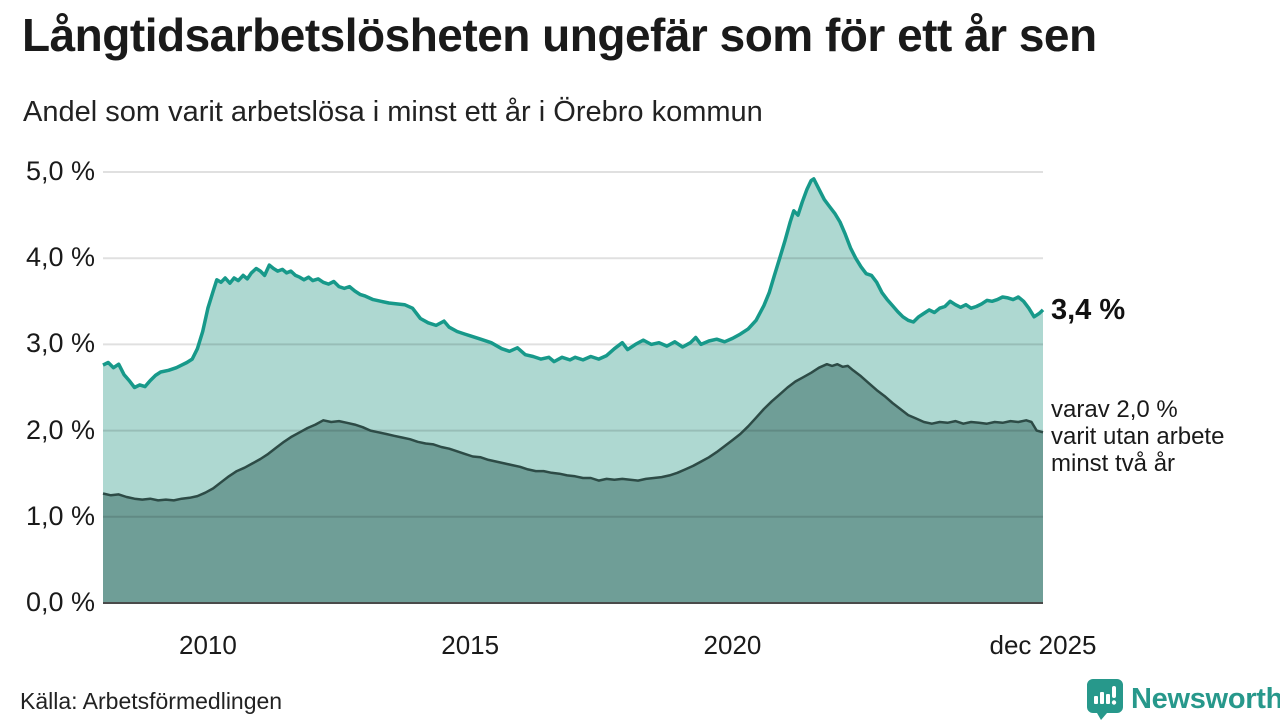  Describe the element at coordinates (732, 645) in the screenshot. I see `x-tick-label: 2020` at that location.